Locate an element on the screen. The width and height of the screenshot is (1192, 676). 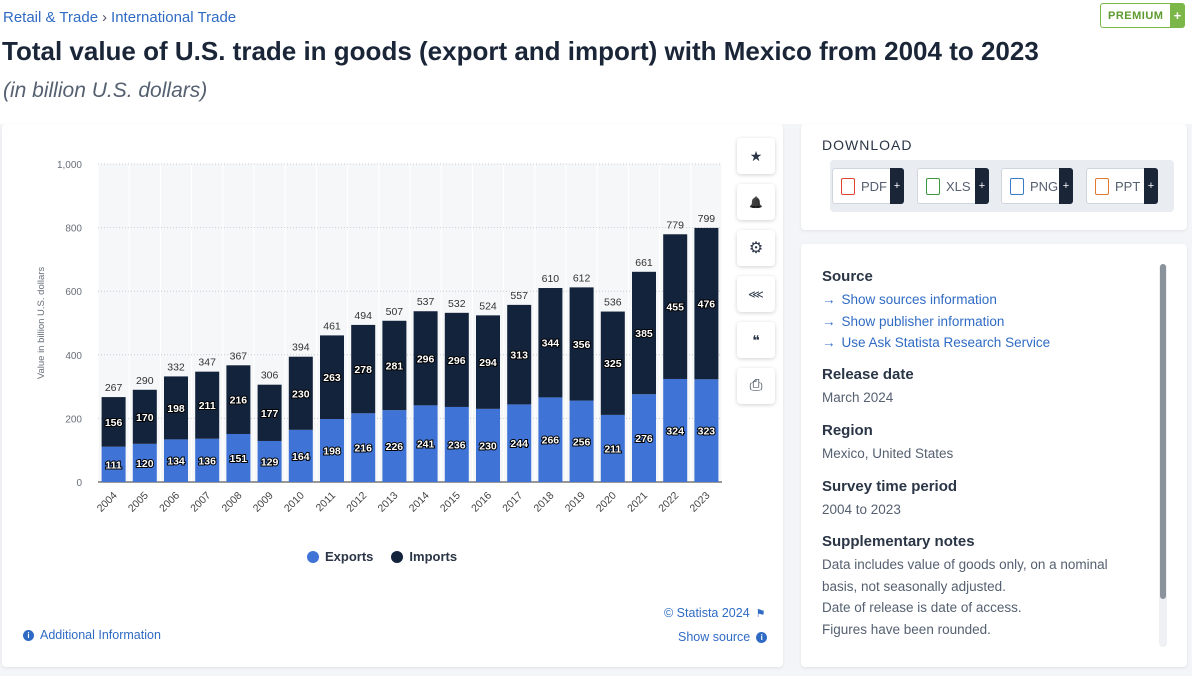
data-label-total: 610 is located at coordinates (551, 279).